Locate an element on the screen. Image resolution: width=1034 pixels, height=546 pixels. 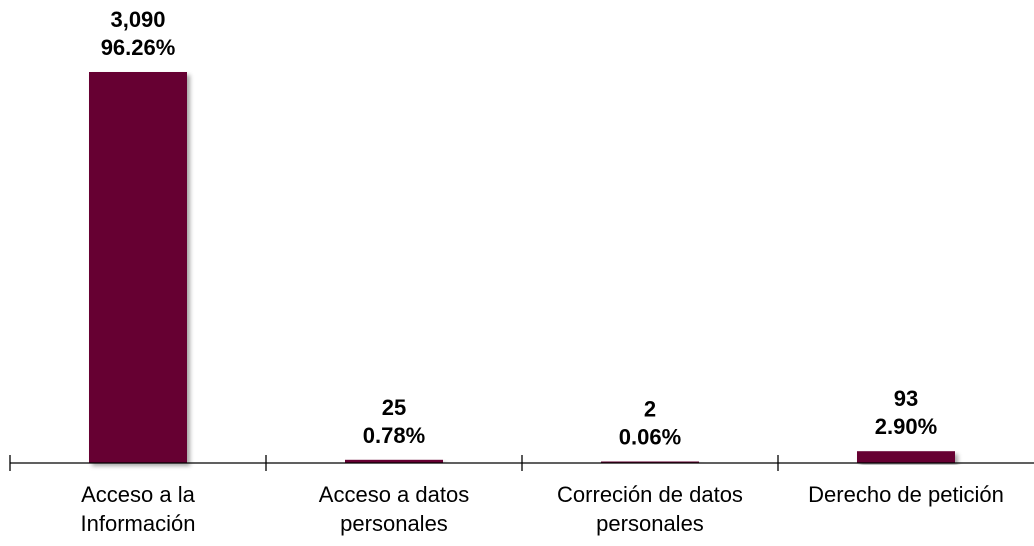
x-tick-label-0-1: Información is located at coordinates (138, 523).